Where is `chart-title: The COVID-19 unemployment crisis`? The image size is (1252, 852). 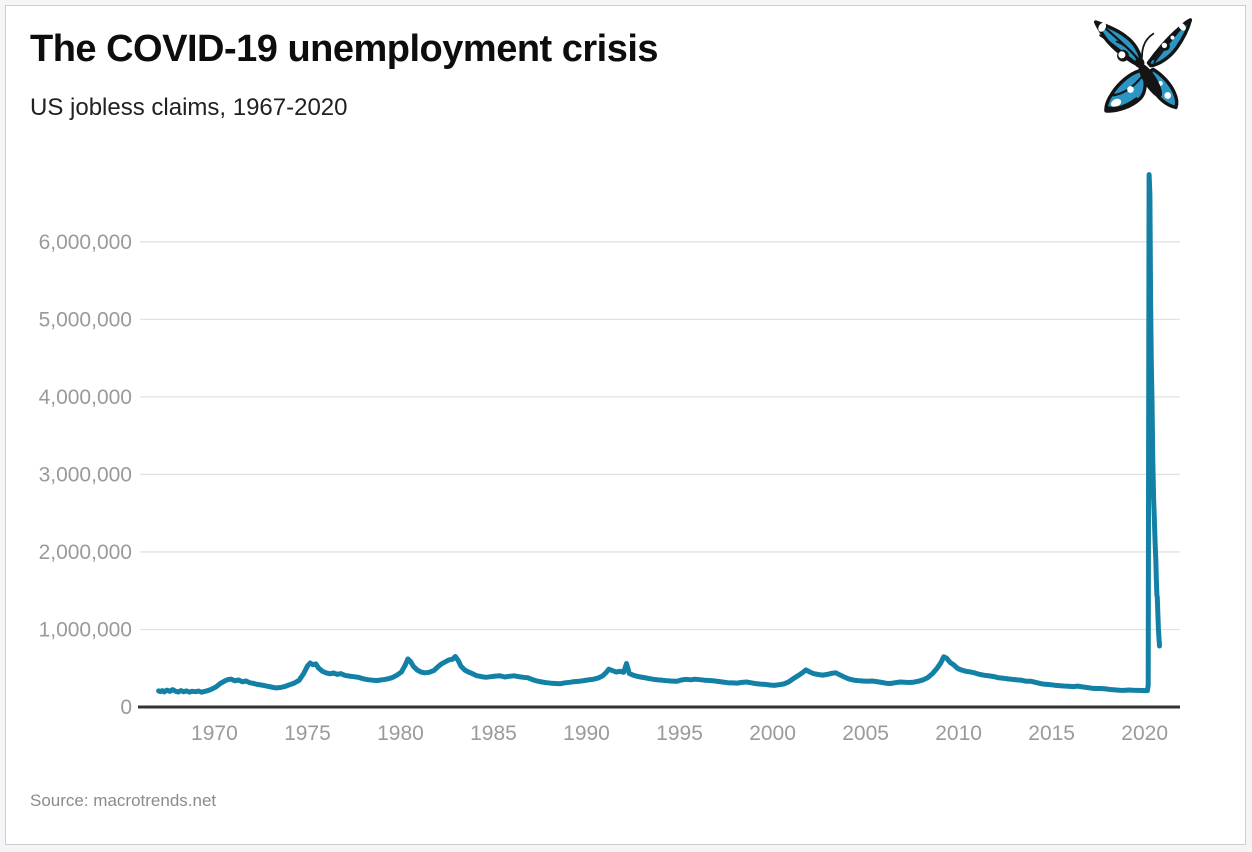
chart-title: The COVID-19 unemployment crisis is located at coordinates (344, 49).